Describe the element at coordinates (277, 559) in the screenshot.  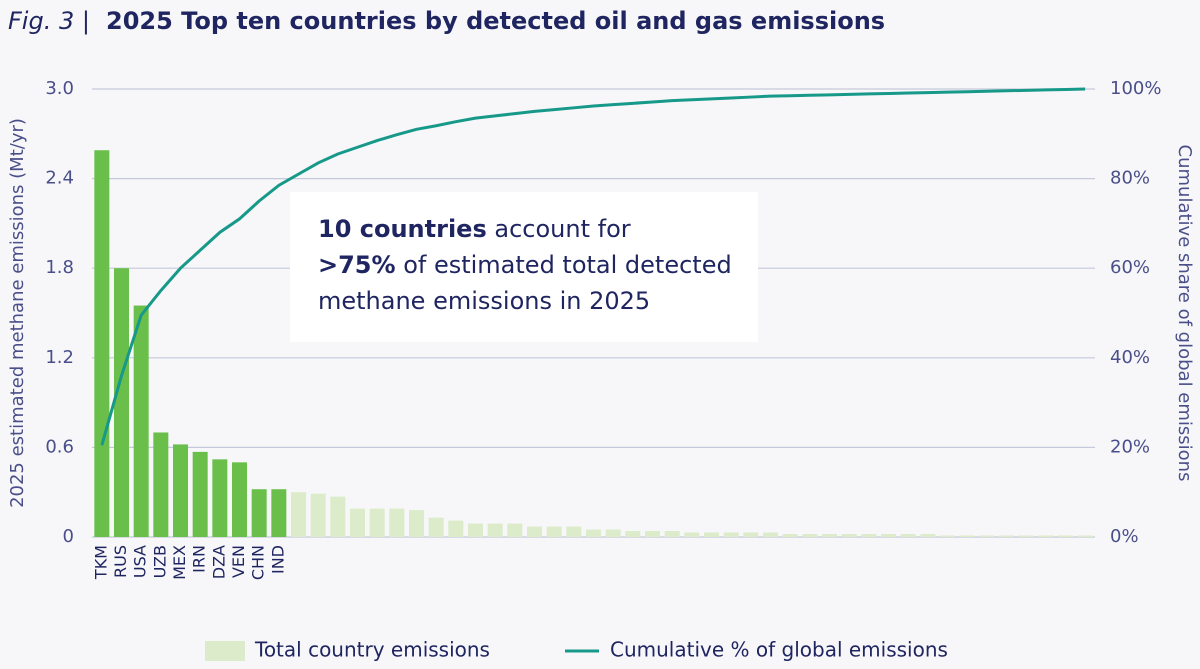
I see `x-tick-label: IND` at that location.